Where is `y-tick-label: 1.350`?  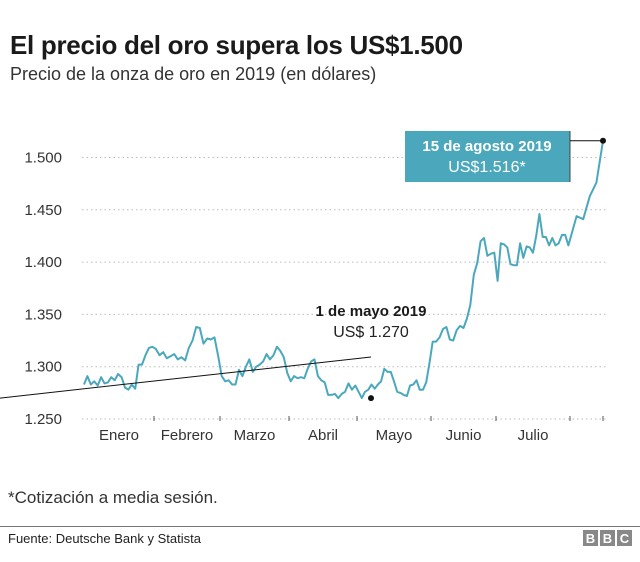
y-tick-label: 1.350 is located at coordinates (43, 314).